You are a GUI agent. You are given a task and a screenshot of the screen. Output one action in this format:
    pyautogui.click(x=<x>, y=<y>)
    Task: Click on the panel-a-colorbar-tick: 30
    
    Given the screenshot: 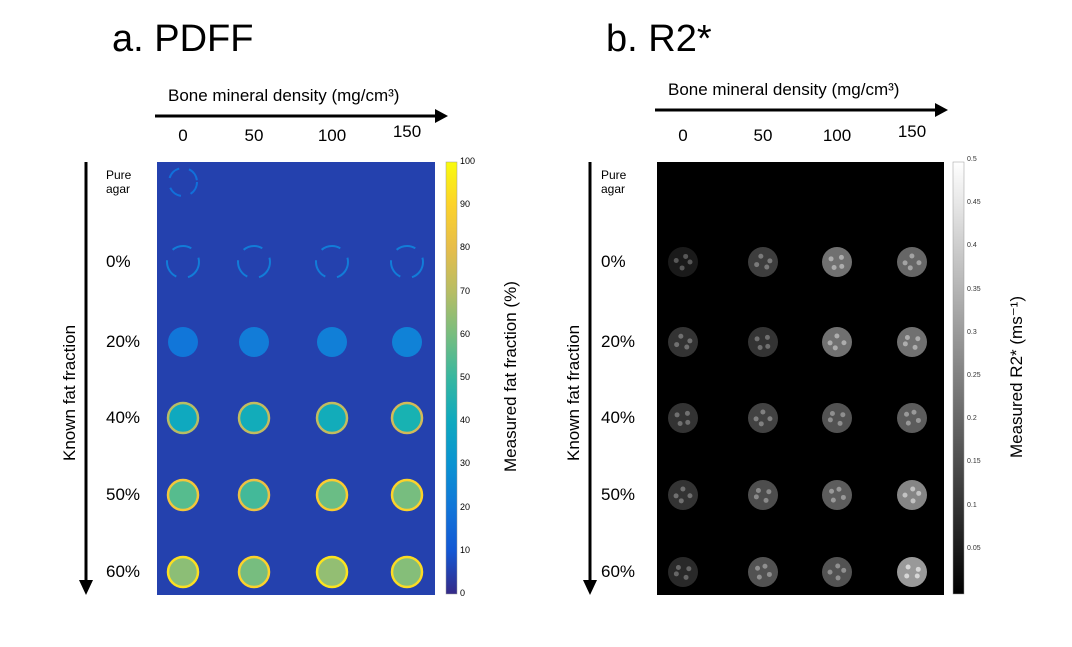 What is the action you would take?
    pyautogui.click(x=465, y=463)
    